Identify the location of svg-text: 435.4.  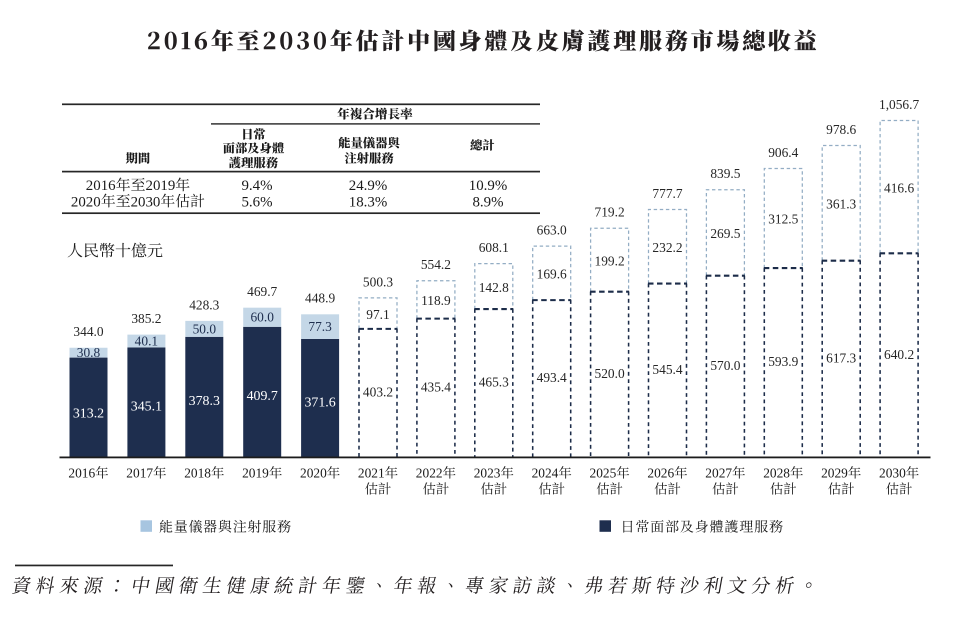
(436, 386).